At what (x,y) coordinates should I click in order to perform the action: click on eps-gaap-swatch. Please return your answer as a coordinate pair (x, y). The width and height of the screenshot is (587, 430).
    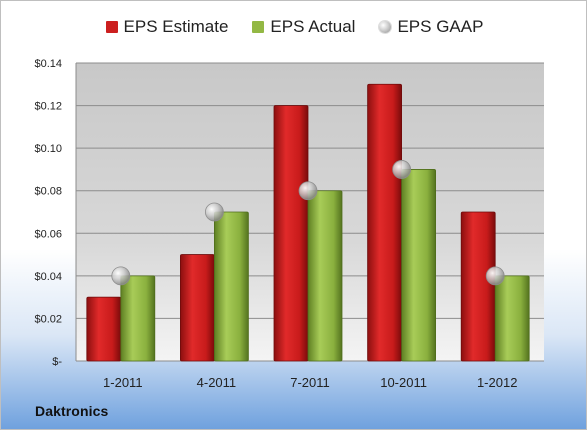
    Looking at the image, I should click on (385, 27).